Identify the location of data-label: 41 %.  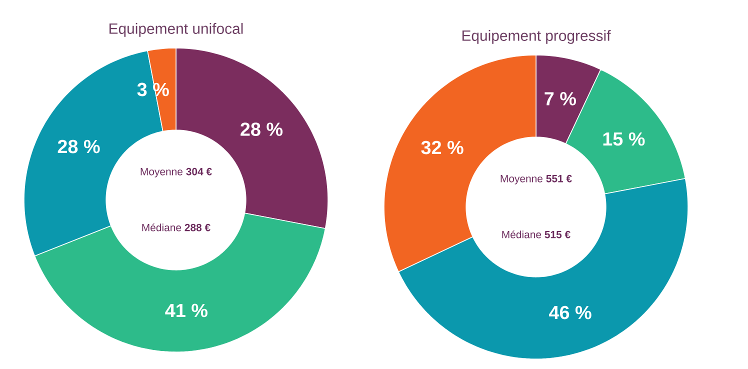
(186, 311).